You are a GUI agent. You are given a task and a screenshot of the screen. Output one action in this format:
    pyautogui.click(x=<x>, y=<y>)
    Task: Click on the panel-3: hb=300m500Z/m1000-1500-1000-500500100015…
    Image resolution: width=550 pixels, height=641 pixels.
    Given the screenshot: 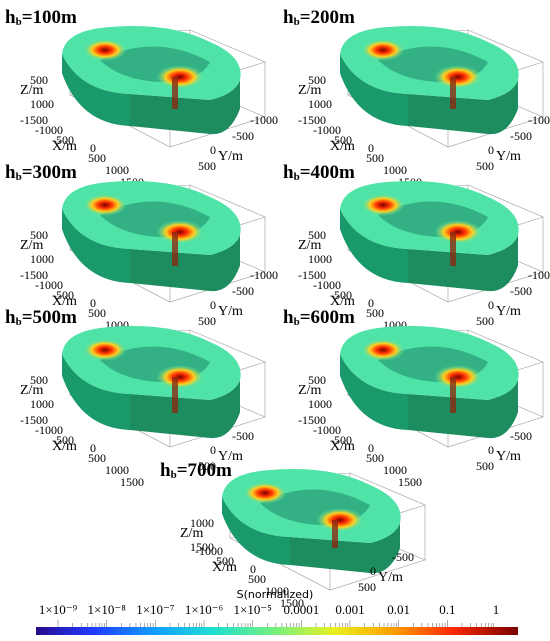 What is the action you would take?
    pyautogui.click(x=139, y=249)
    